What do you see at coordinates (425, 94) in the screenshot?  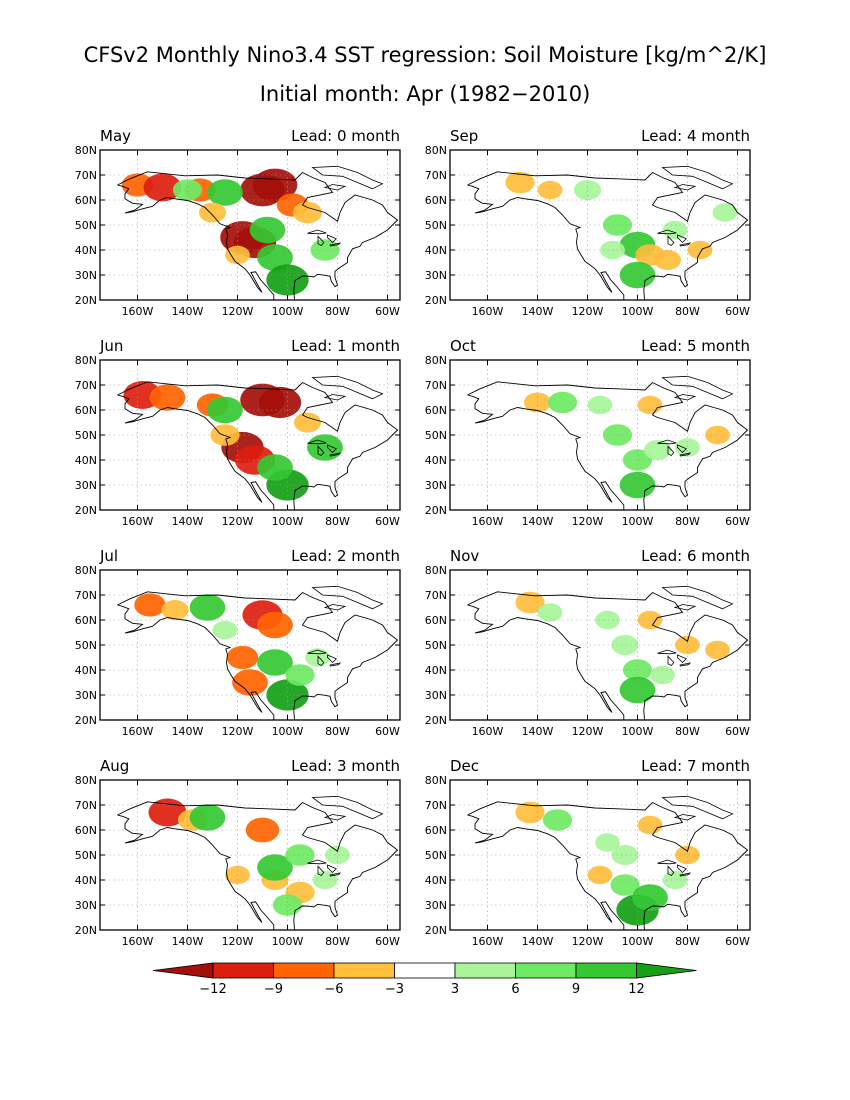 I see `figure-subtitle: Initial month: Apr (1982−2010)` at bounding box center [425, 94].